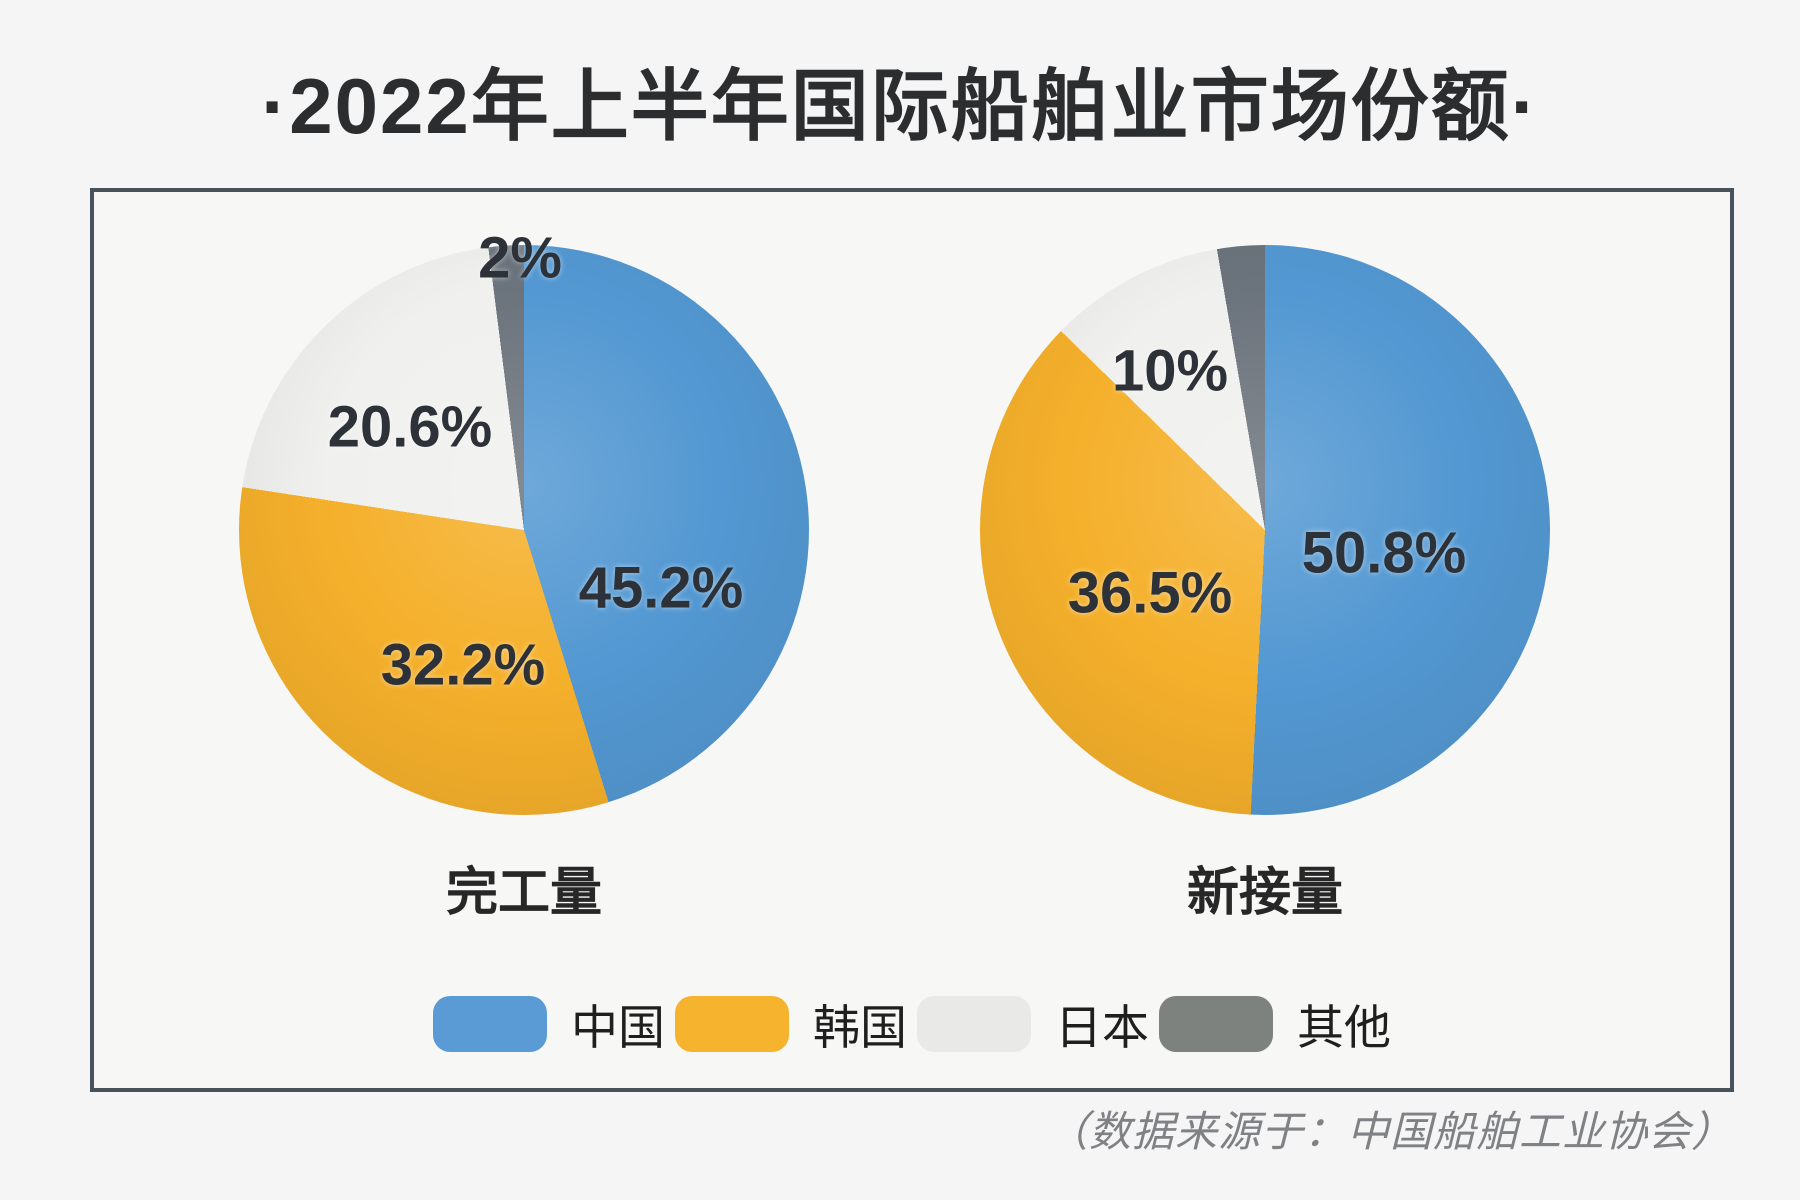 The width and height of the screenshot is (1800, 1200). Describe the element at coordinates (1344, 1027) in the screenshot. I see `legend-label-other: 其他` at that location.